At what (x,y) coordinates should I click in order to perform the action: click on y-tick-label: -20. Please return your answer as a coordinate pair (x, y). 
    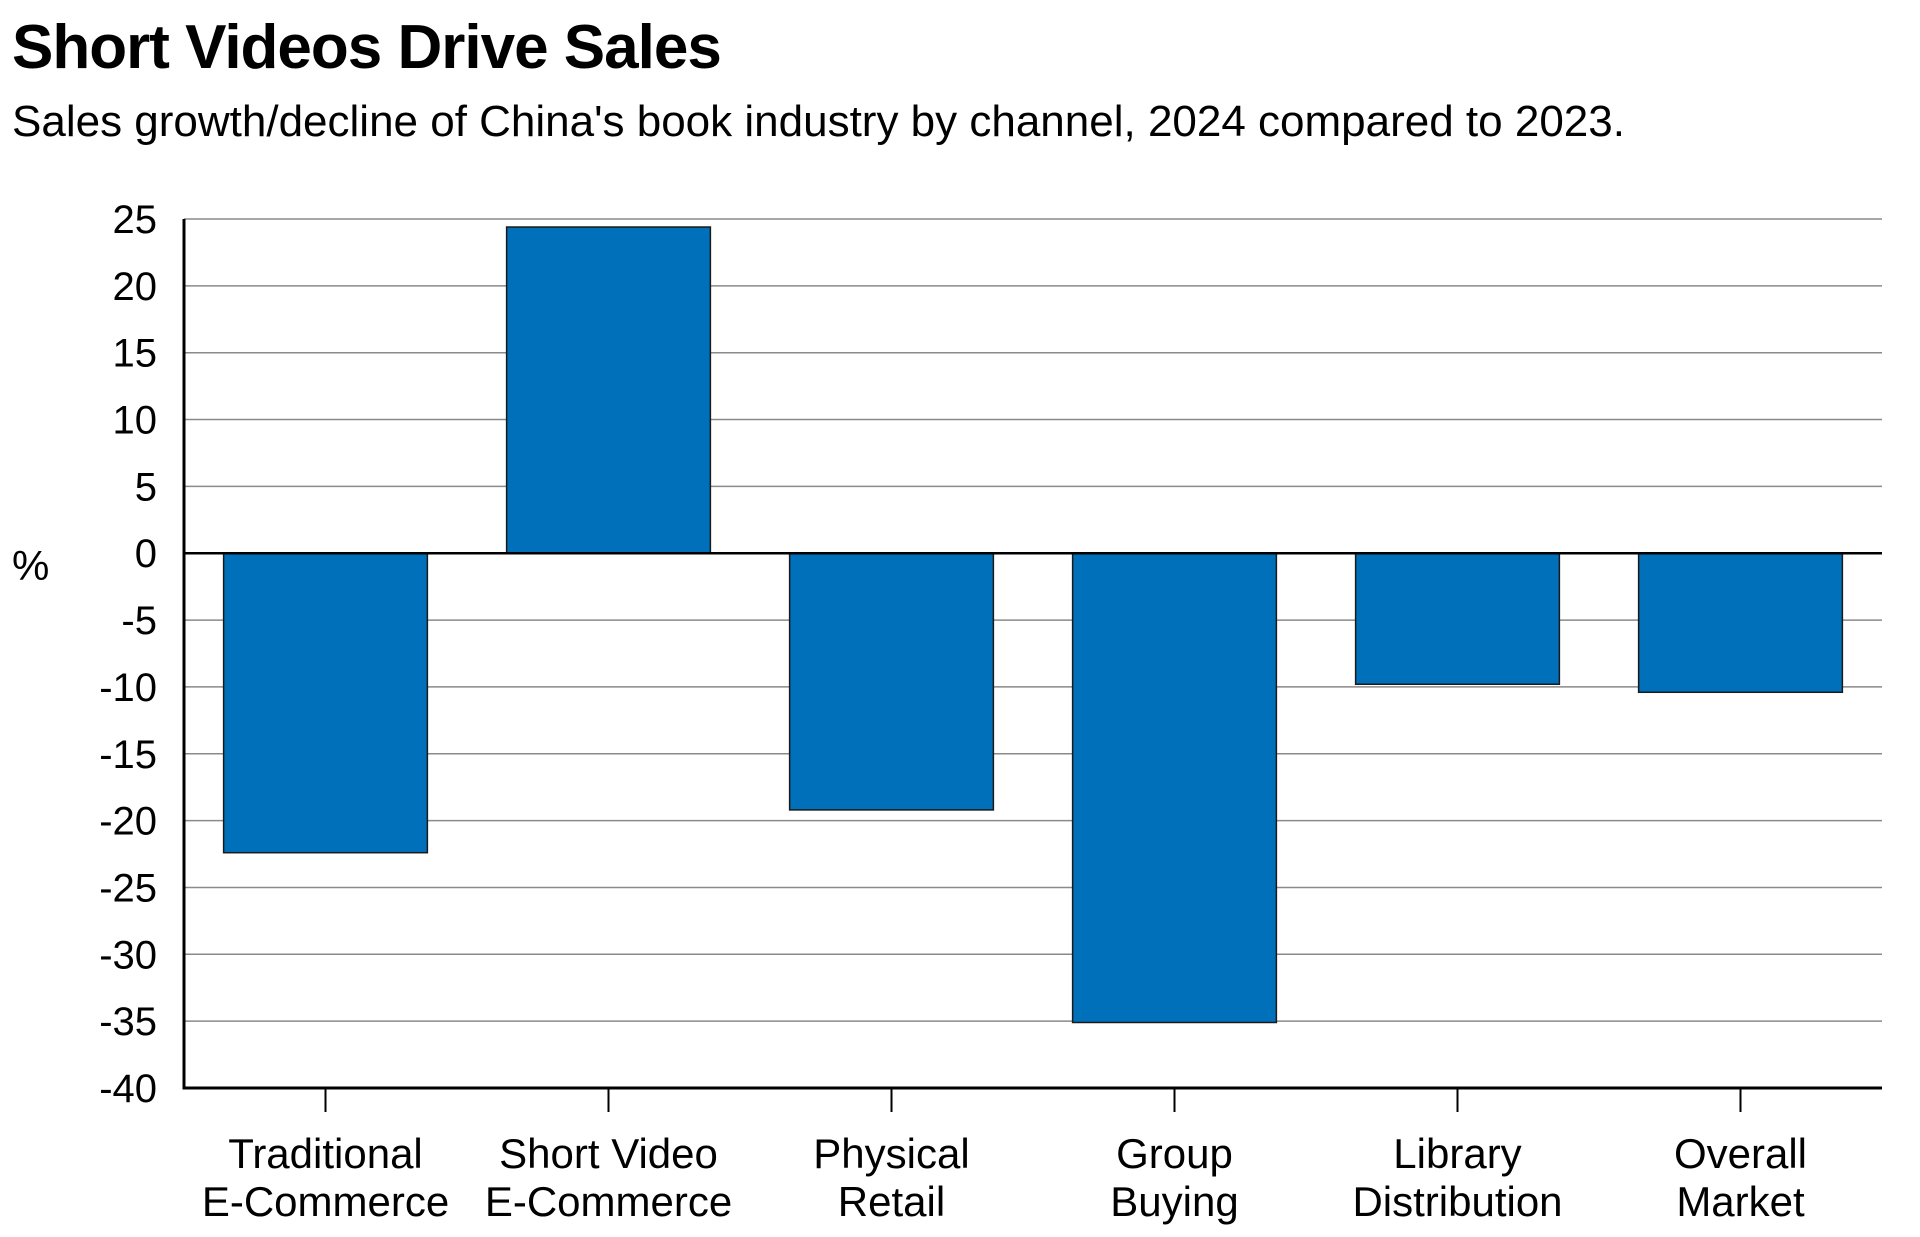
    Looking at the image, I should click on (128, 822).